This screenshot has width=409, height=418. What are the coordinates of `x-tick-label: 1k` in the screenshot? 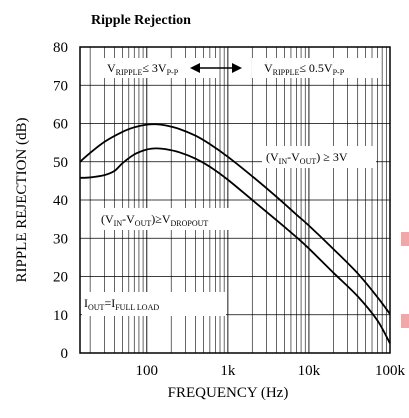 It's located at (228, 371).